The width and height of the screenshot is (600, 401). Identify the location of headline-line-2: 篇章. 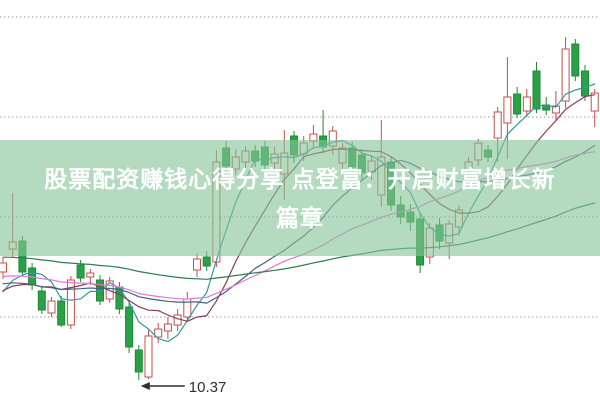
(300, 218).